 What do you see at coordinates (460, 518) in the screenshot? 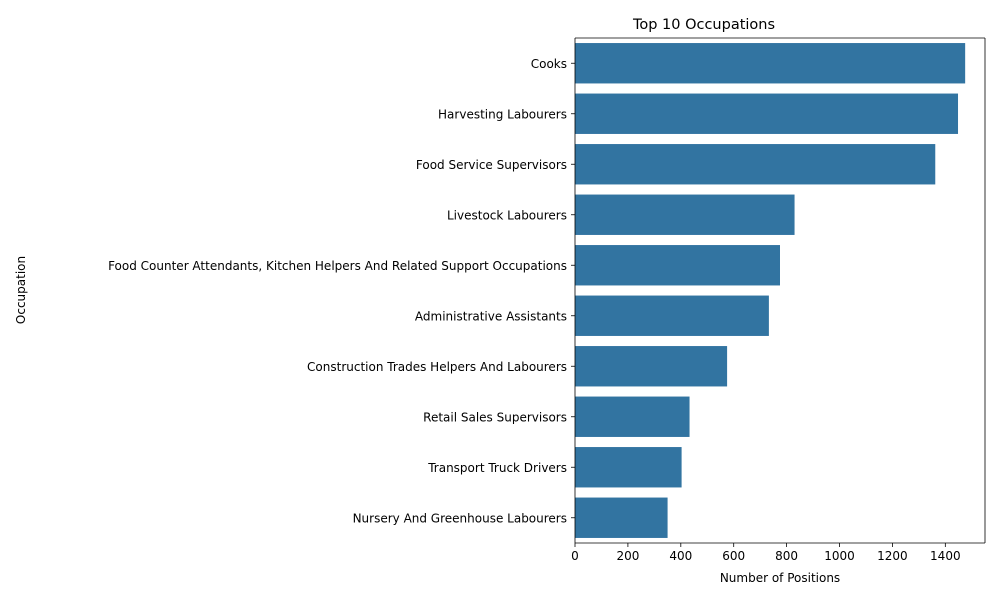
I see `y-tick-label: Nursery And Greenhouse Labourers` at bounding box center [460, 518].